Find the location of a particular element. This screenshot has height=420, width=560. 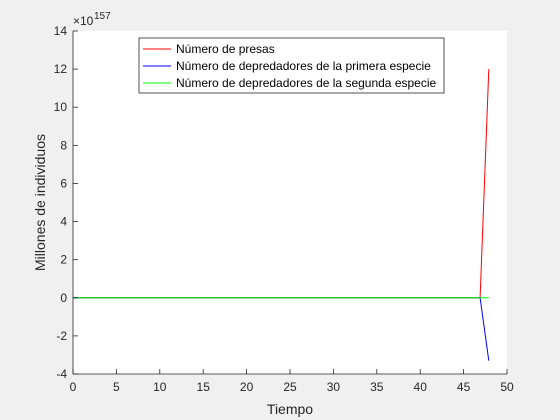

legend-box is located at coordinates (291, 65).